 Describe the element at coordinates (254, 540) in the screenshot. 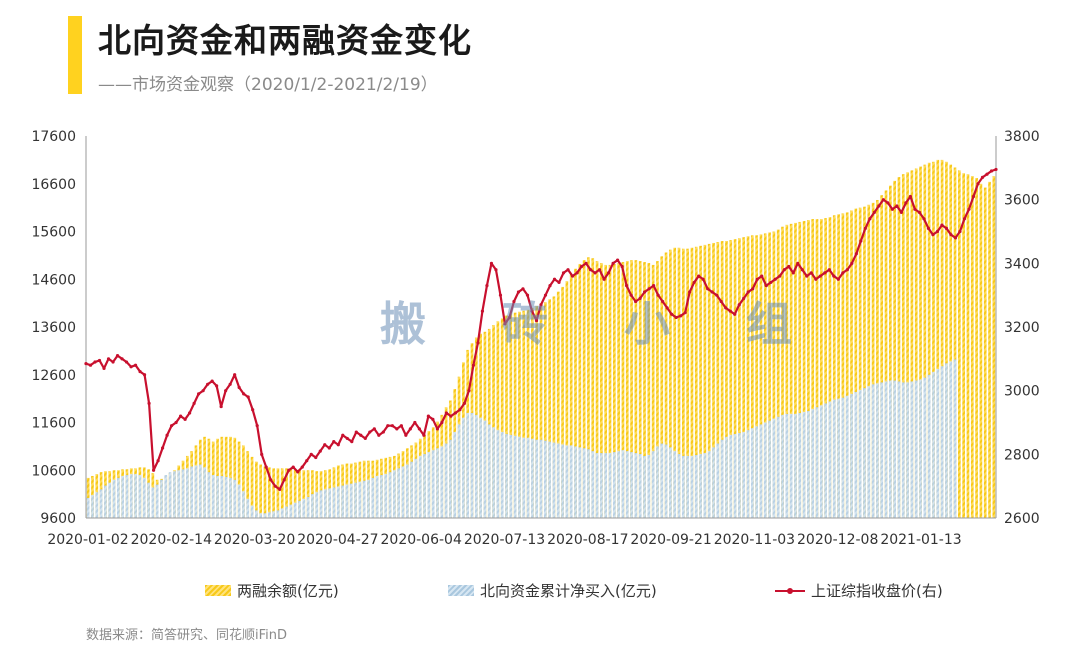

I see `x-tick-label: 2020-03-20` at that location.